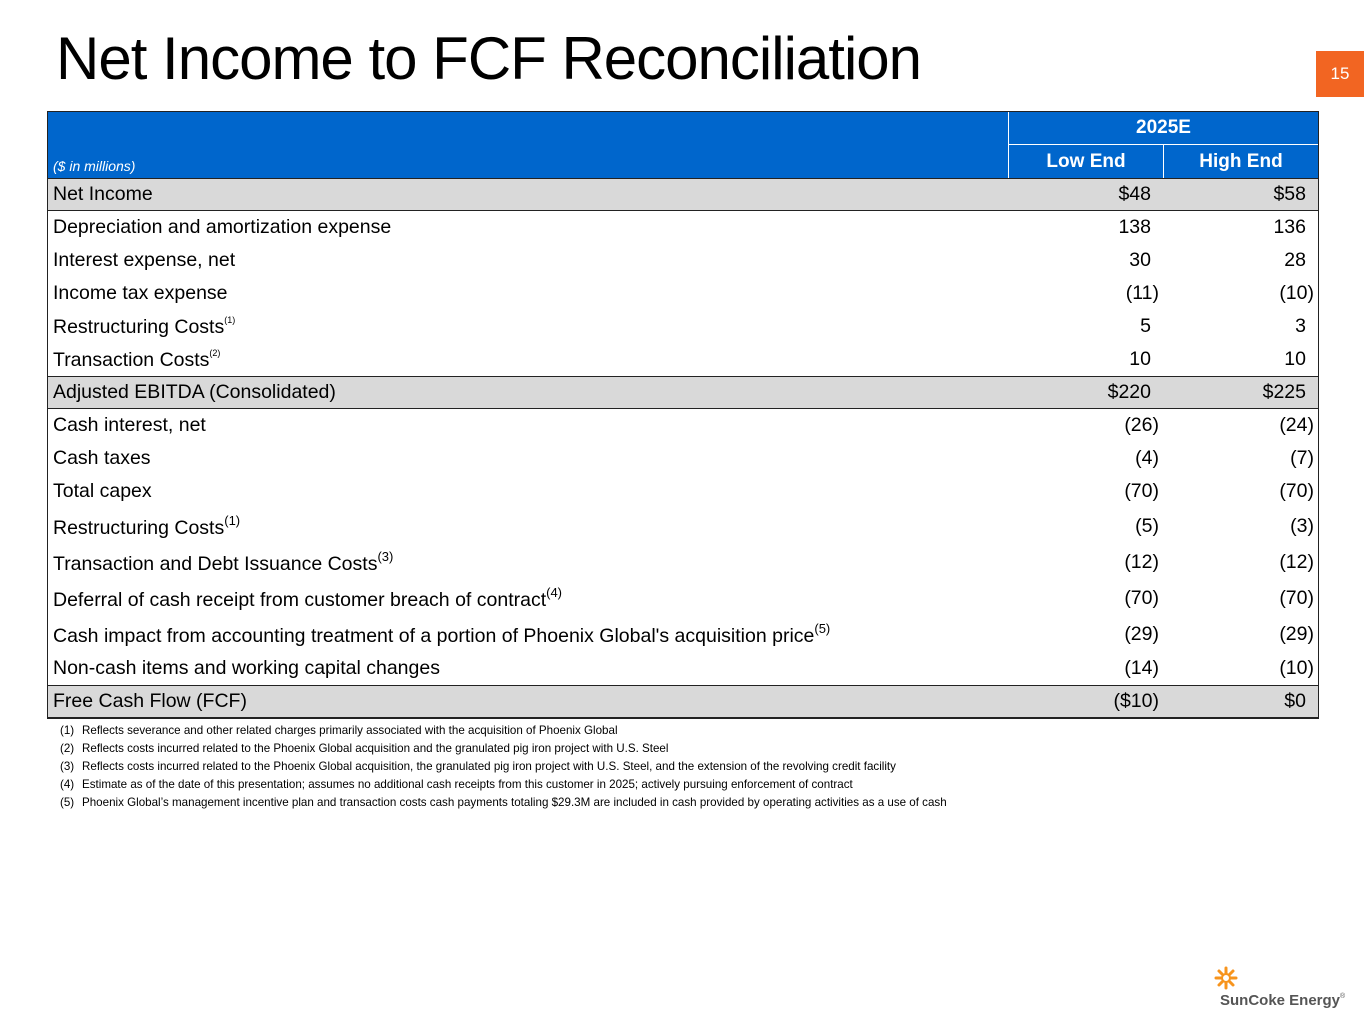 The width and height of the screenshot is (1365, 1024). I want to click on row-label-cell: Interest expense, net, so click(528, 260).